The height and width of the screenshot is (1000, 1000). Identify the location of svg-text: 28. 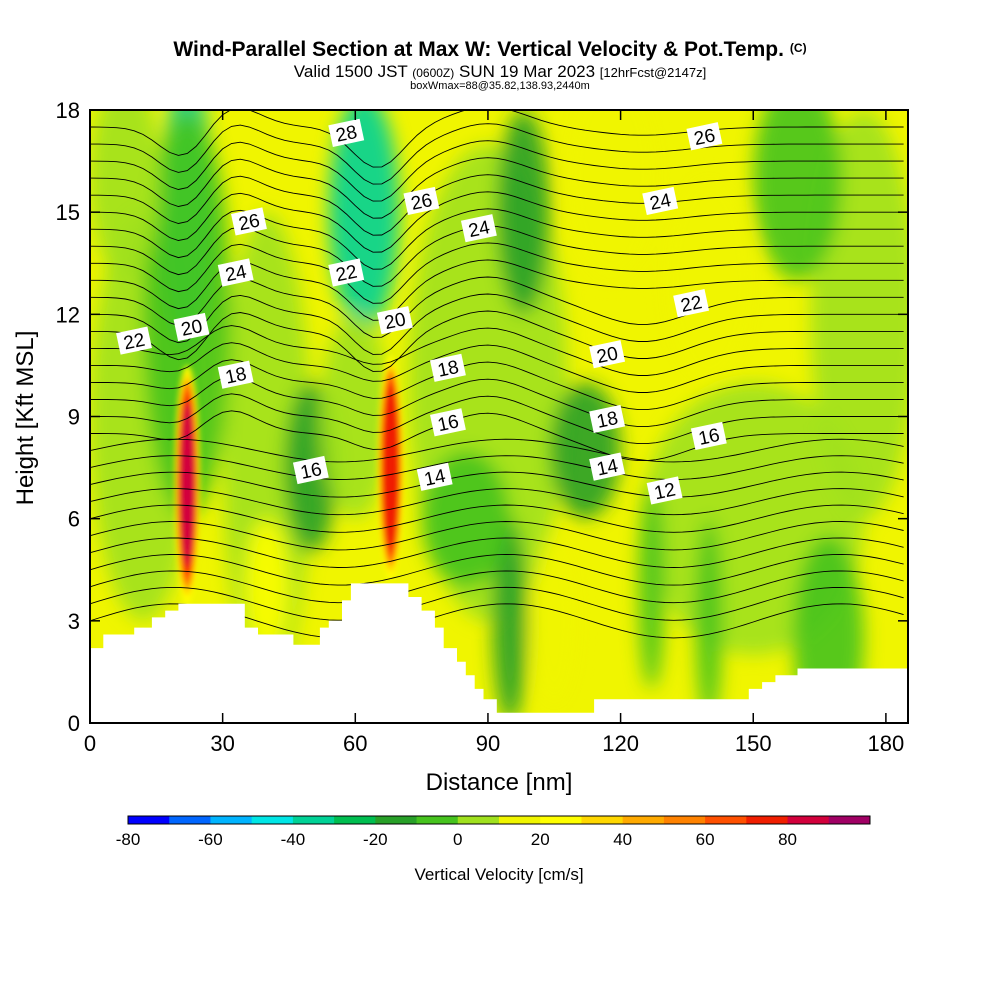
(346, 134).